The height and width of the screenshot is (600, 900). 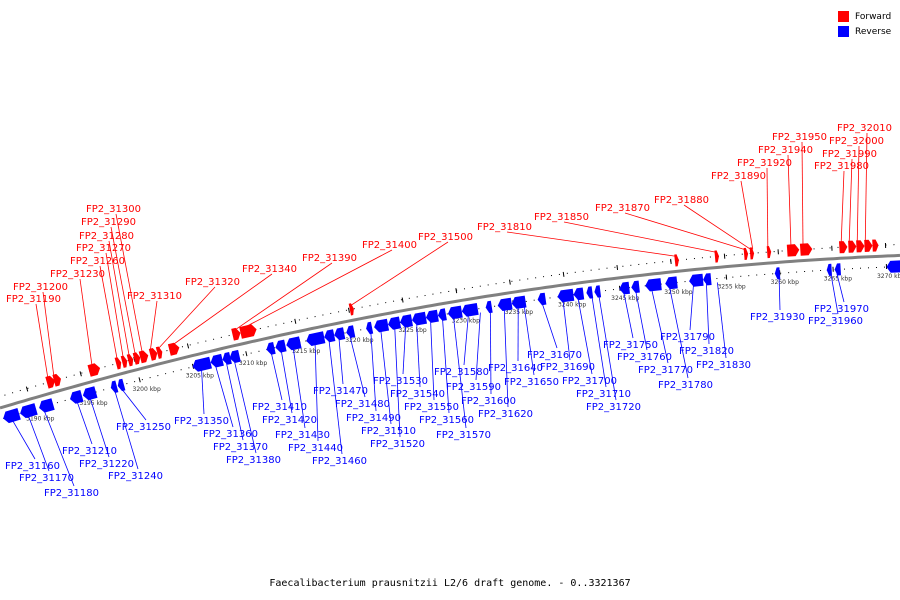 I want to click on reverse-gene-label: FP2_31170, so click(x=46, y=478).